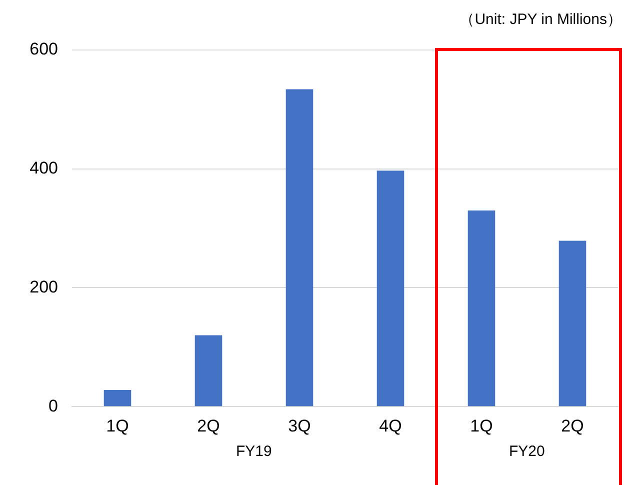 This screenshot has height=485, width=628. I want to click on text: （Unit: JPY in Millions）, so click(541, 19).